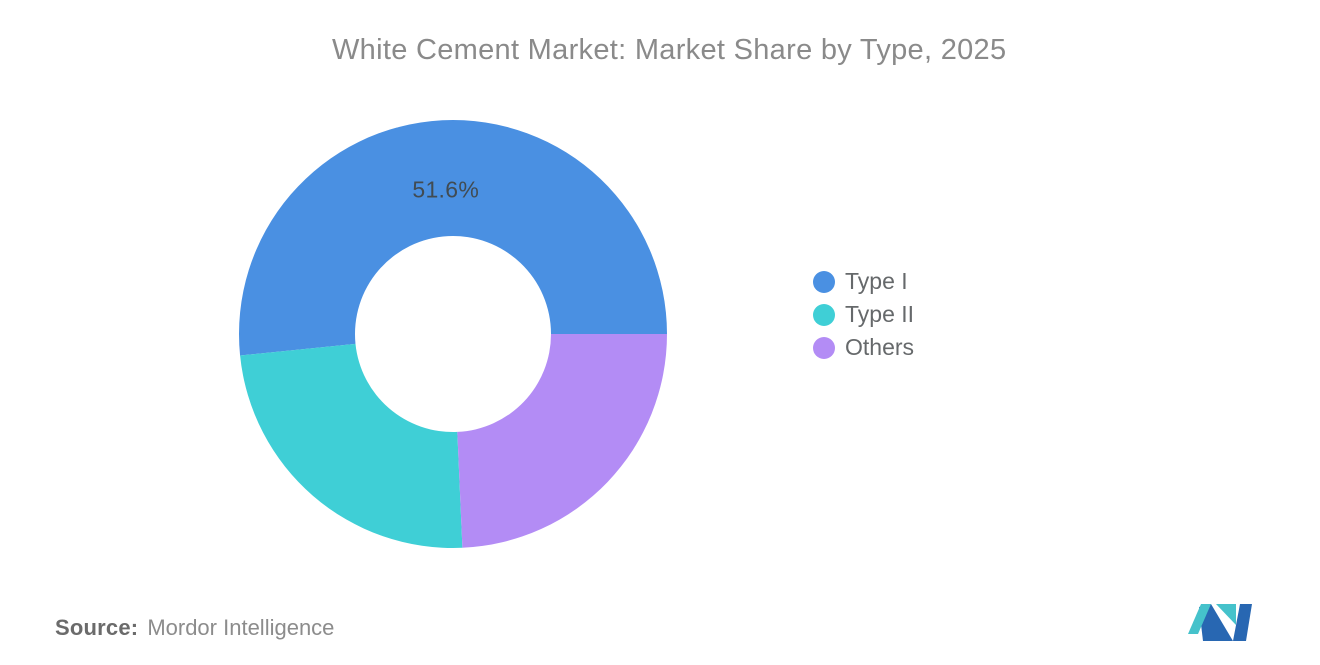 Image resolution: width=1320 pixels, height=665 pixels. I want to click on legend-item-type-ii: Type II, so click(863, 314).